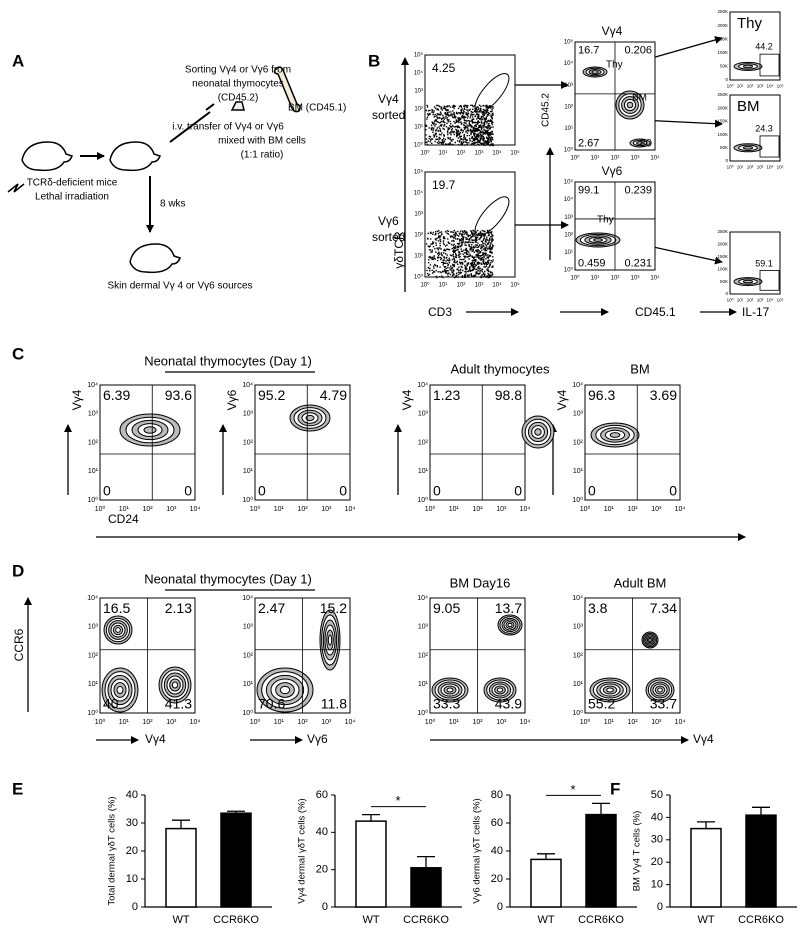  Describe the element at coordinates (572, 789) in the screenshot. I see `significance: *` at that location.